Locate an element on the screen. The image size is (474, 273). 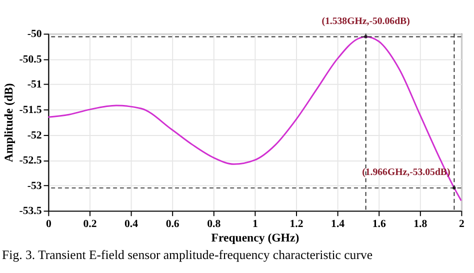
x-axis-title: Frequency (GHz) is located at coordinates (255, 237).